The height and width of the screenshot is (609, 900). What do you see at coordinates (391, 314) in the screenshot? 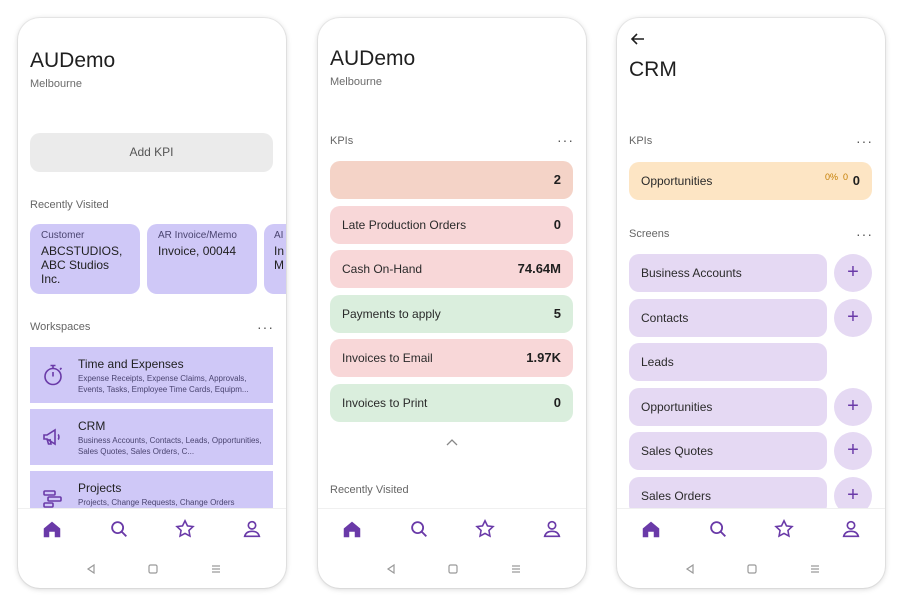
I see `kpi-label: Payments to apply` at bounding box center [391, 314].